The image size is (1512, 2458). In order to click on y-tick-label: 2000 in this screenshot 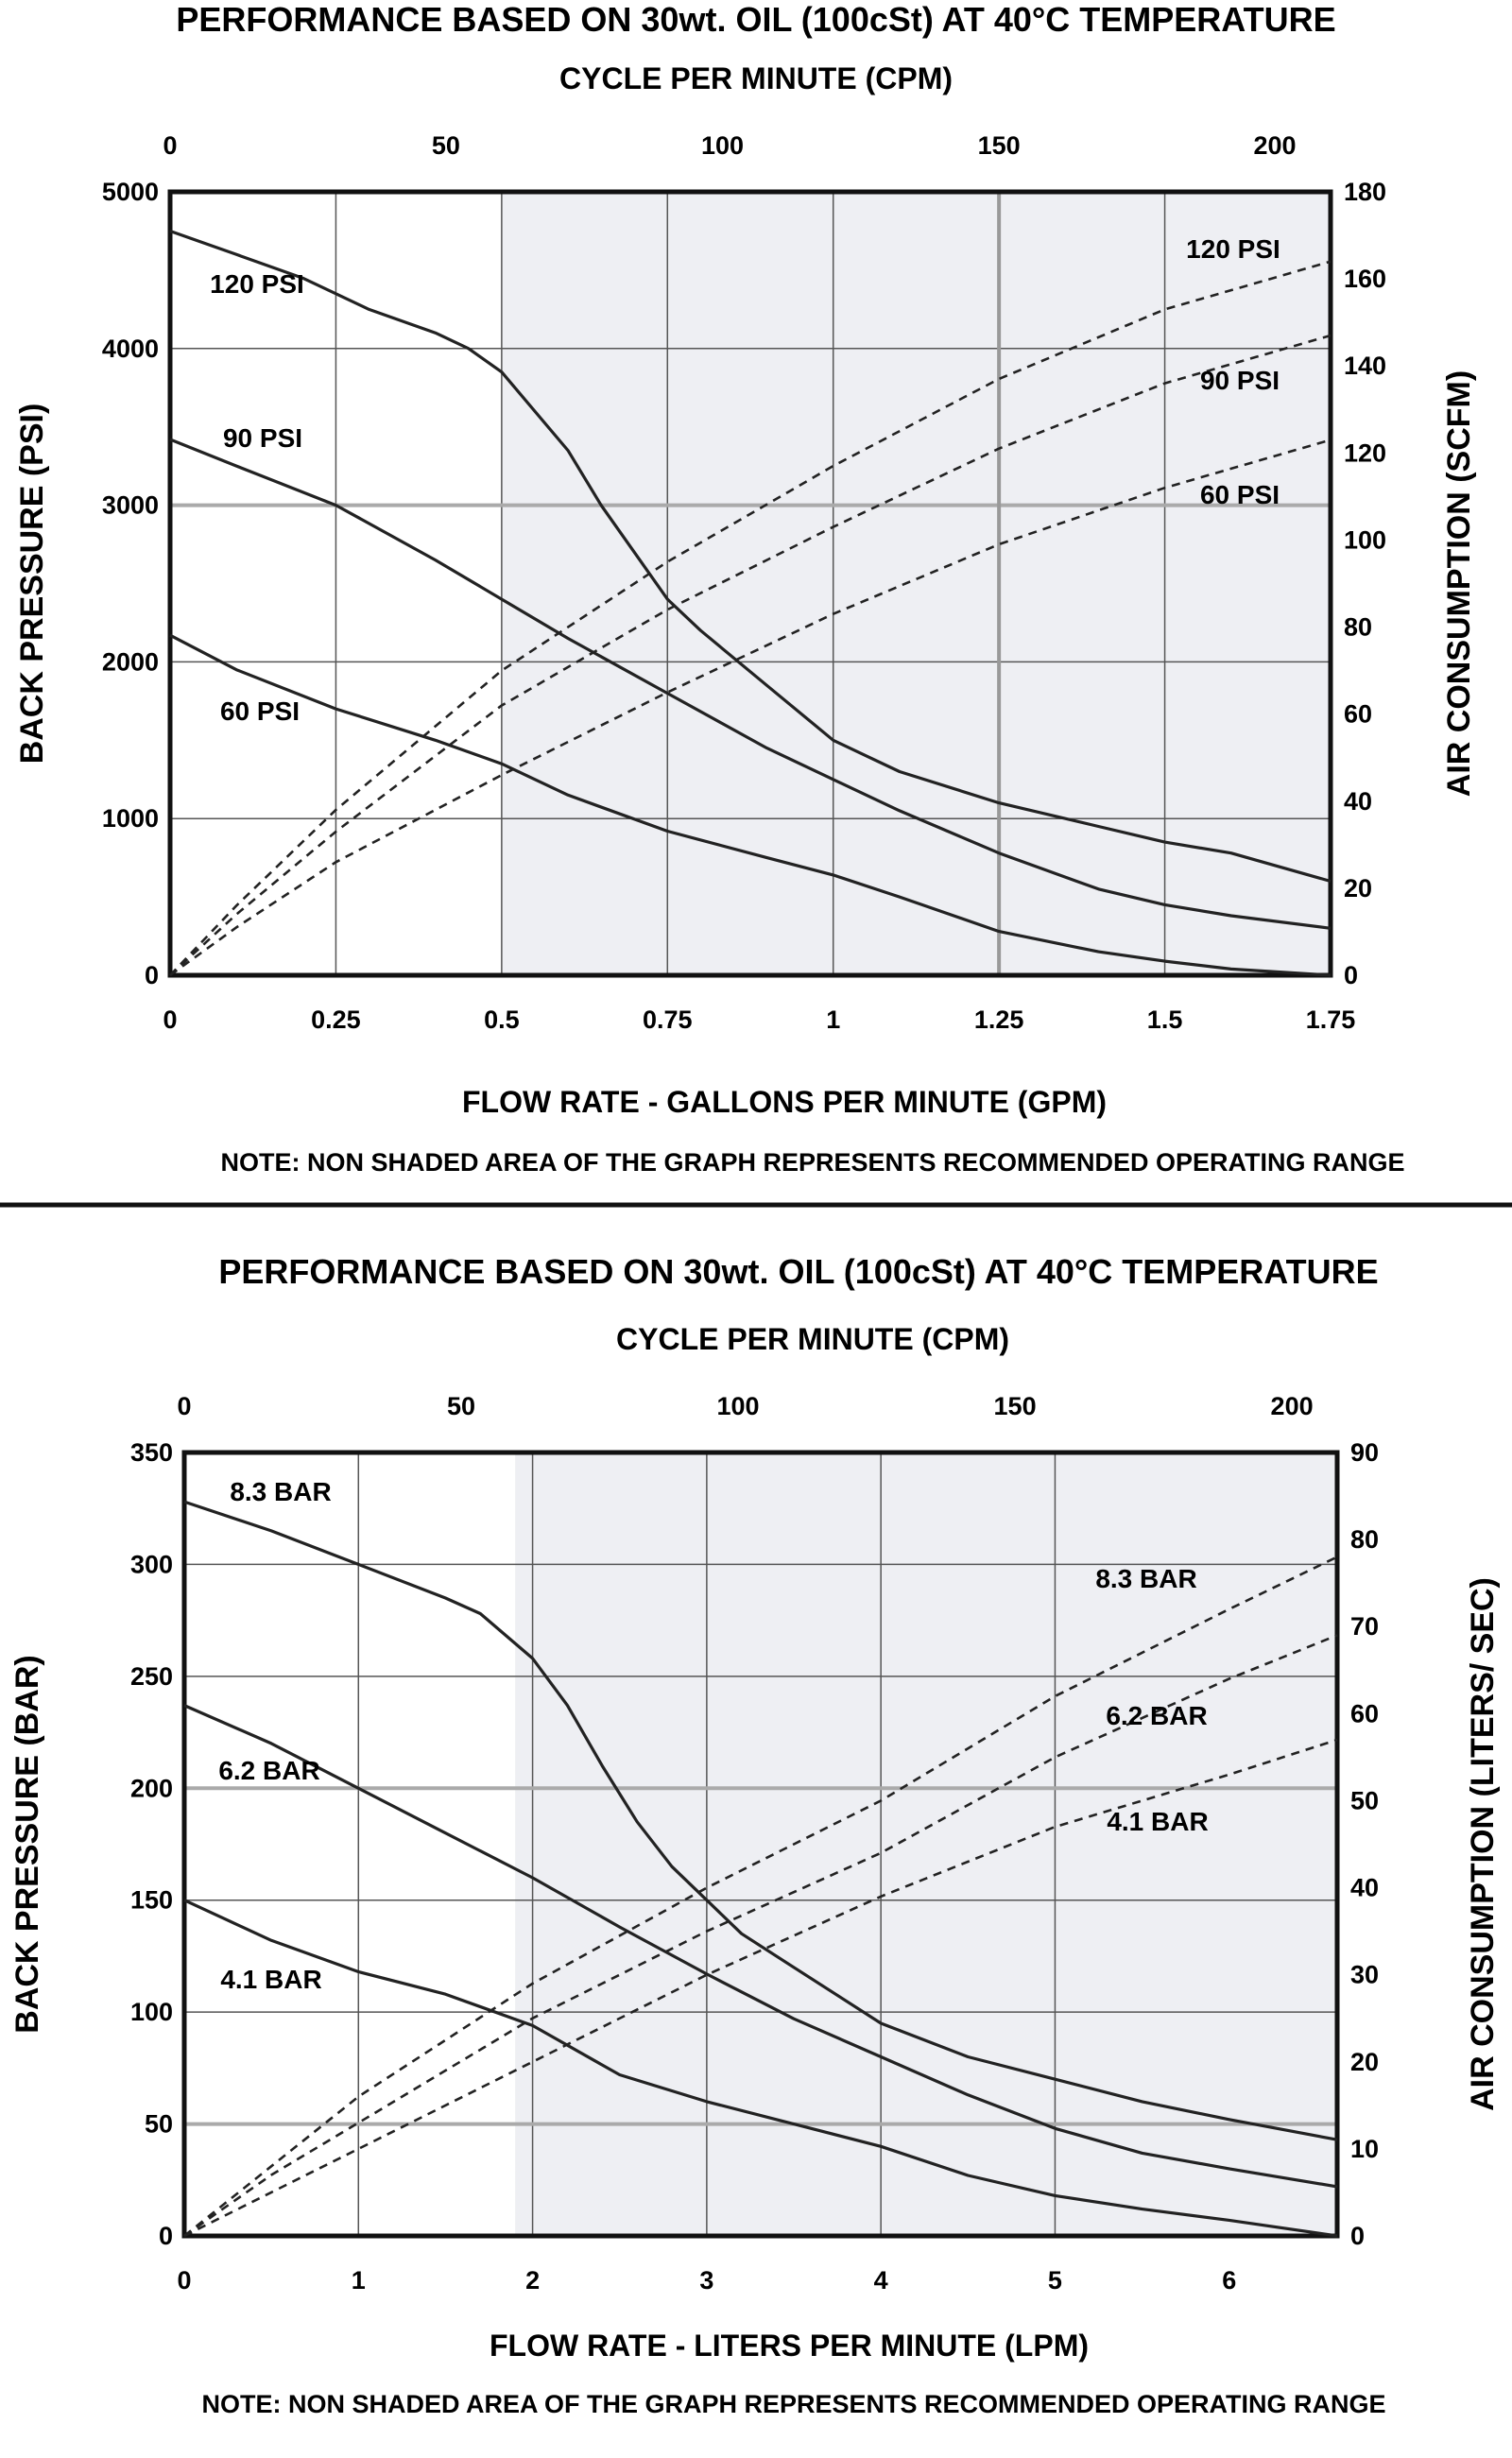, I will do `click(130, 661)`.